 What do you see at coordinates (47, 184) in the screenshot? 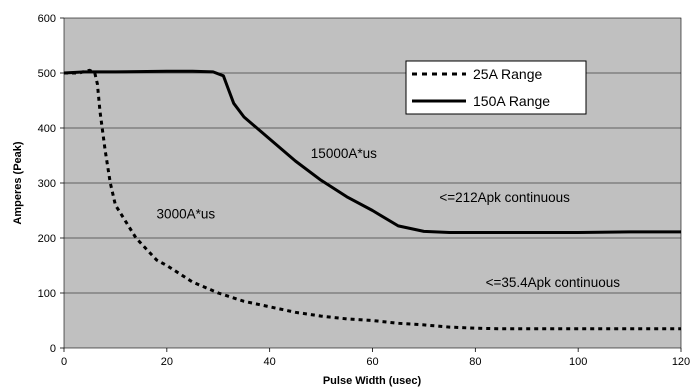
I see `tick-label-y-300: 300` at bounding box center [47, 184].